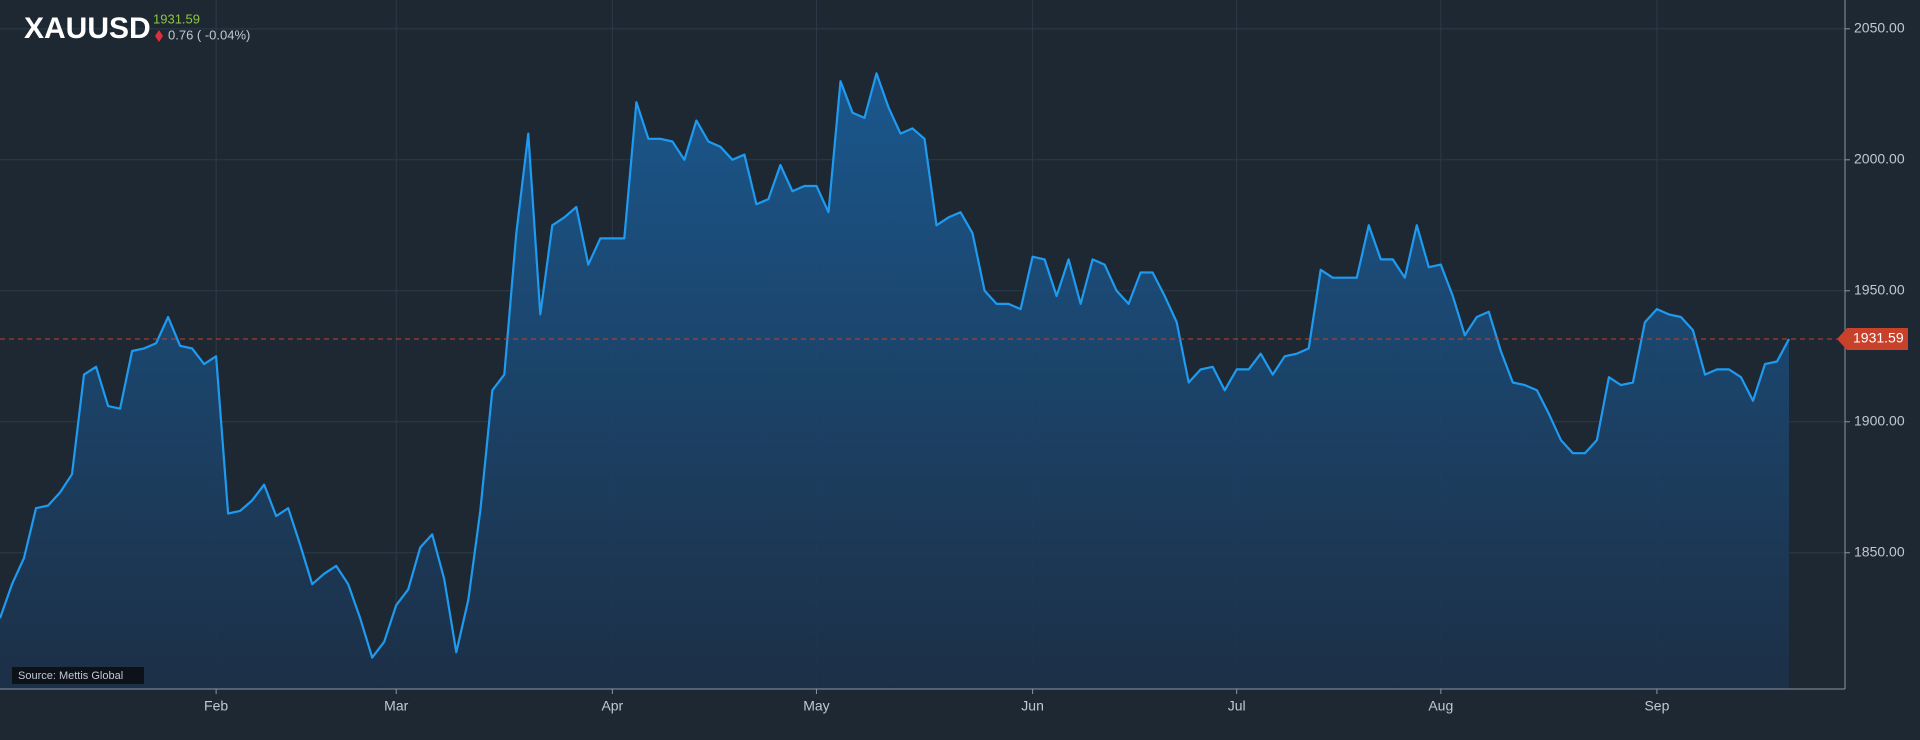 The width and height of the screenshot is (1920, 740). What do you see at coordinates (612, 706) in the screenshot?
I see `x-tick-label: Apr` at bounding box center [612, 706].